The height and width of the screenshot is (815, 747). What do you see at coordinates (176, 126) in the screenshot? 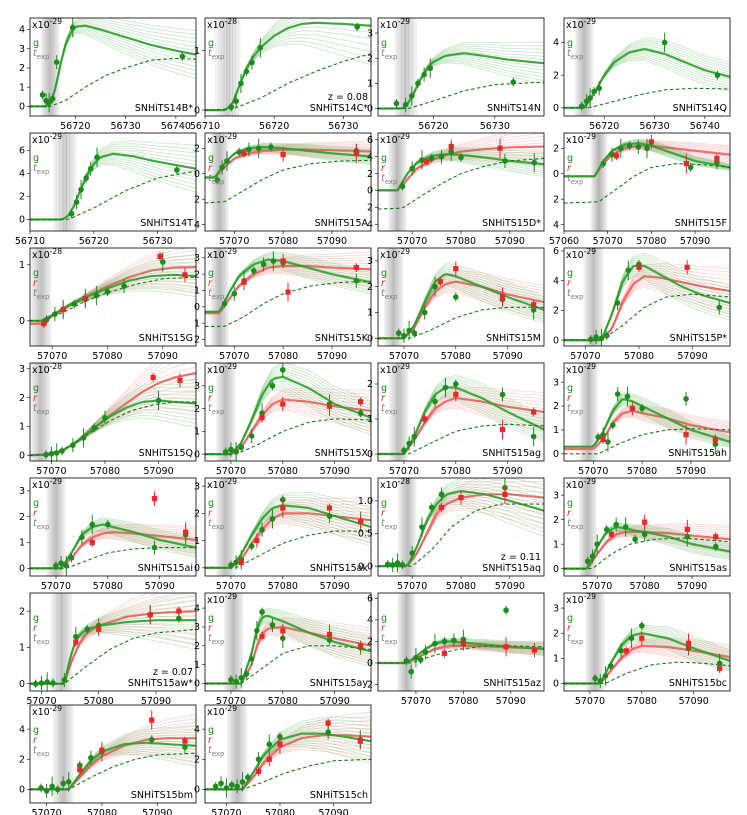
I see `xtick-label: 56740` at bounding box center [176, 126].